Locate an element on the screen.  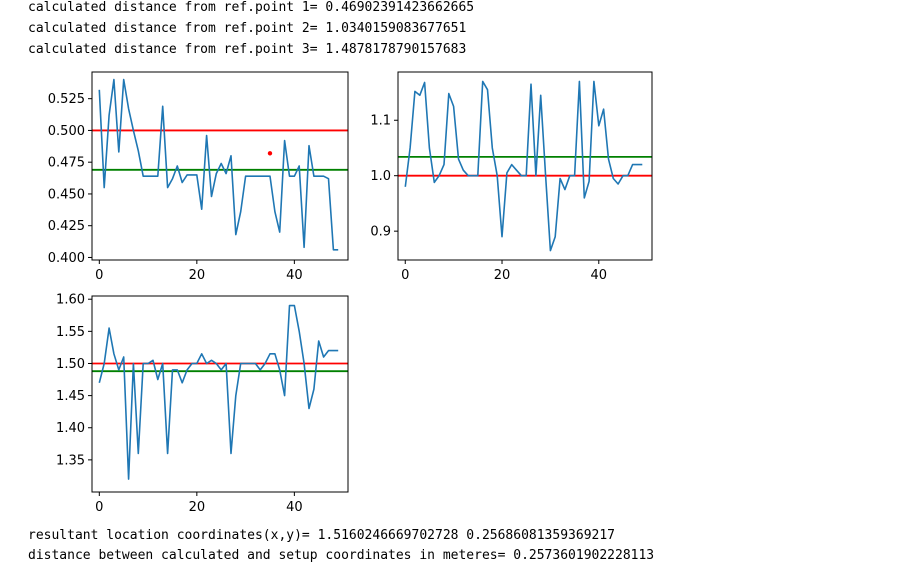
subplot-3: 0 20 40 1.35 1.40 1.45 1.50 1.55 1.60 is located at coordinates (202, 404).